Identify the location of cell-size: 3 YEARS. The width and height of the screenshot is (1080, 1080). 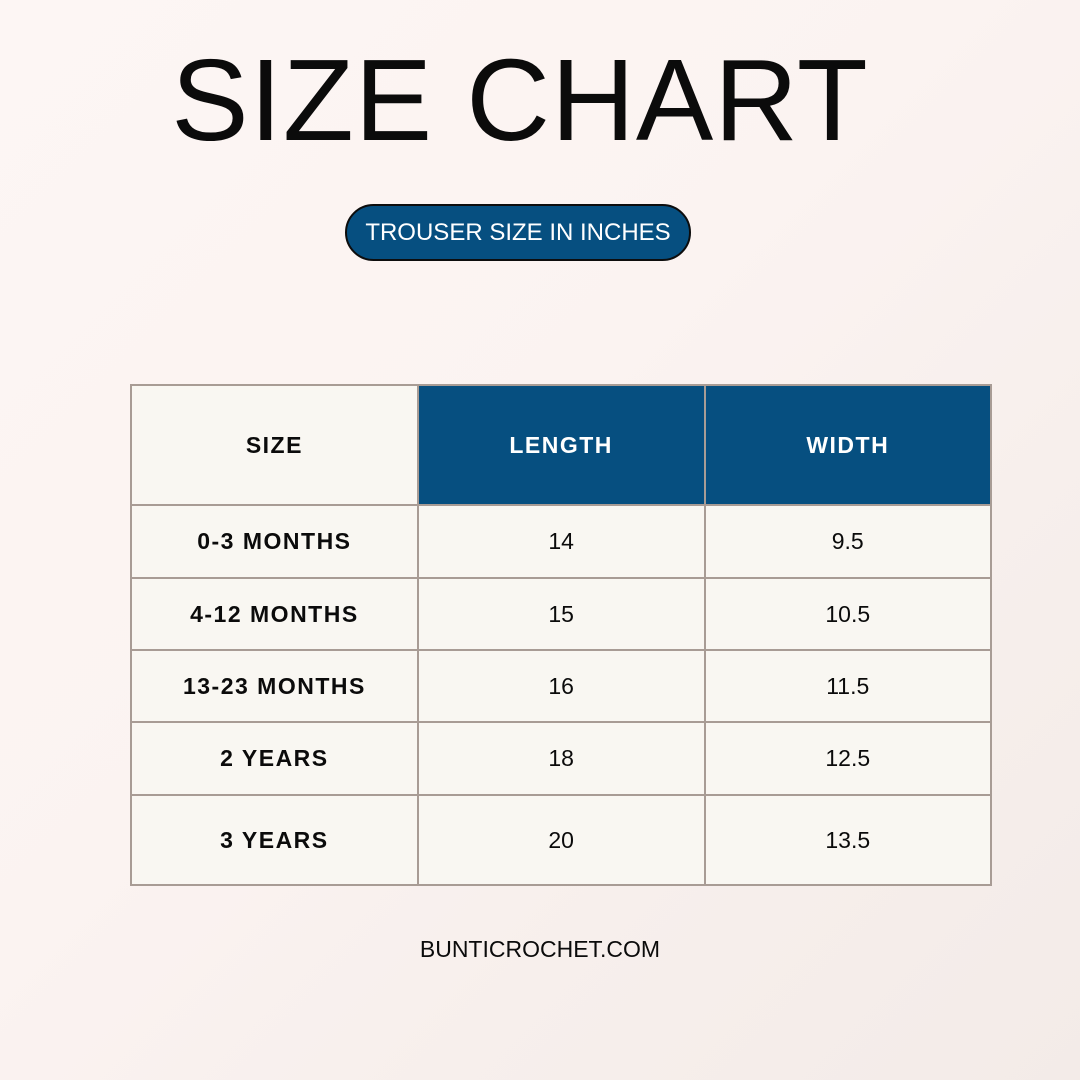
(274, 840).